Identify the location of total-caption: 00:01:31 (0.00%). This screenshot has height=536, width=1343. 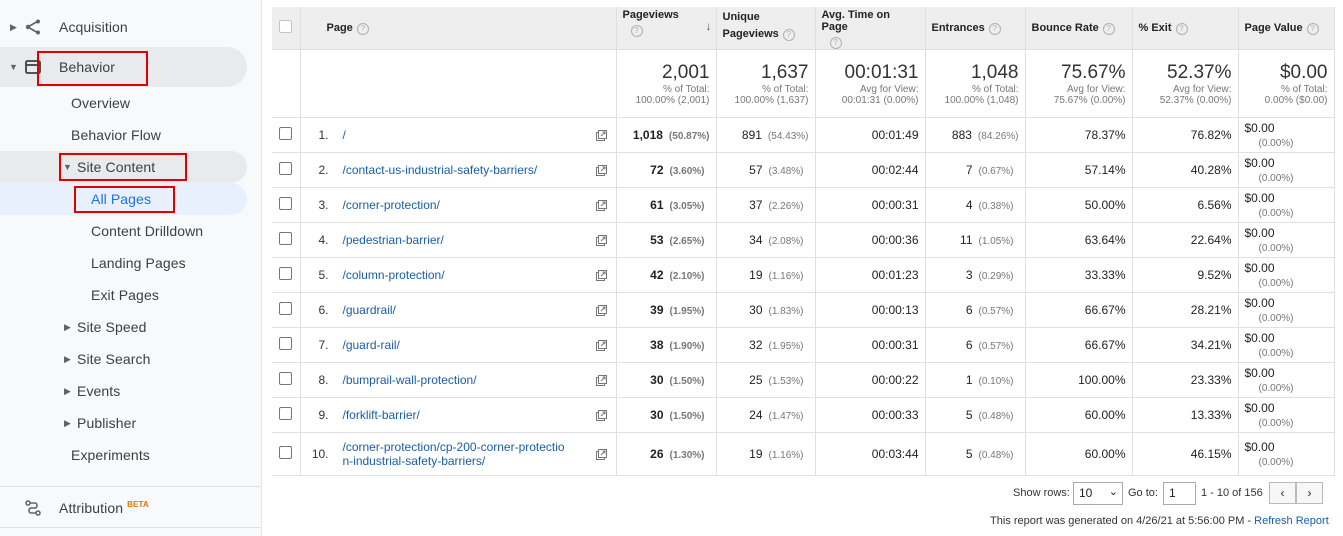
(880, 100).